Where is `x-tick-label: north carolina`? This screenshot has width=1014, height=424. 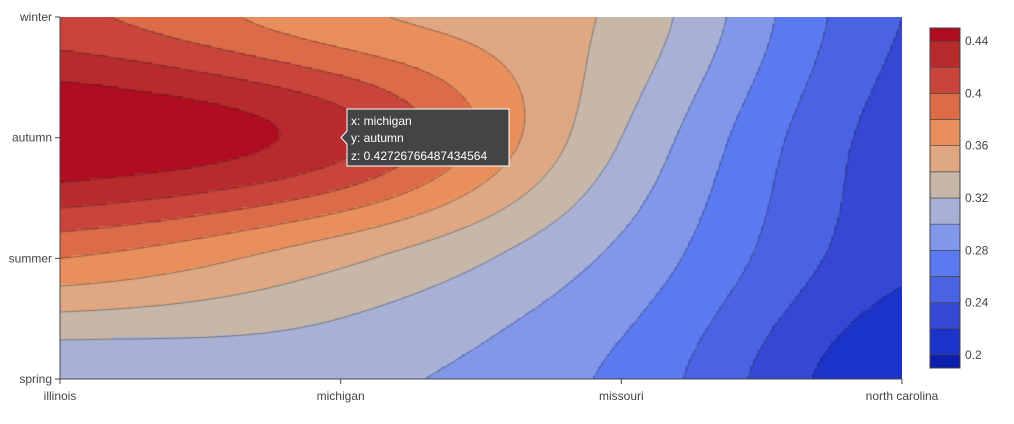
x-tick-label: north carolina is located at coordinates (902, 396).